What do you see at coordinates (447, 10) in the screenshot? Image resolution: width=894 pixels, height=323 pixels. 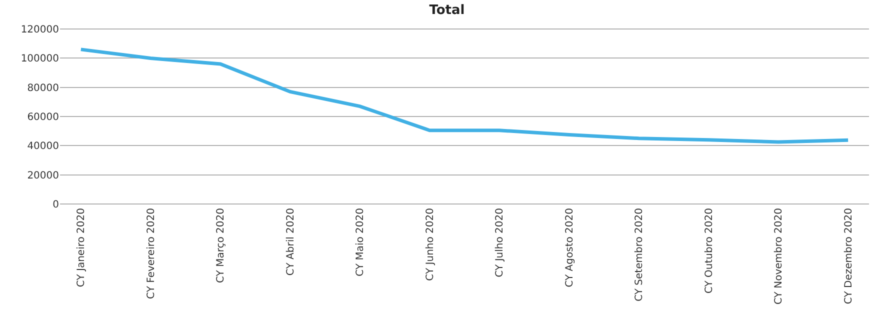 I see `chart-title: Total` at bounding box center [447, 10].